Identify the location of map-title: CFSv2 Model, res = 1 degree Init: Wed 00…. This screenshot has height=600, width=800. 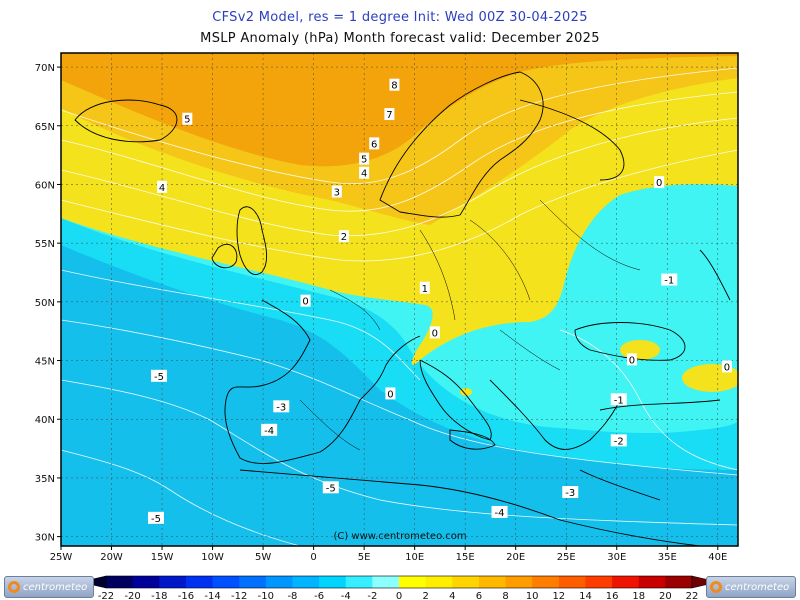
(400, 17).